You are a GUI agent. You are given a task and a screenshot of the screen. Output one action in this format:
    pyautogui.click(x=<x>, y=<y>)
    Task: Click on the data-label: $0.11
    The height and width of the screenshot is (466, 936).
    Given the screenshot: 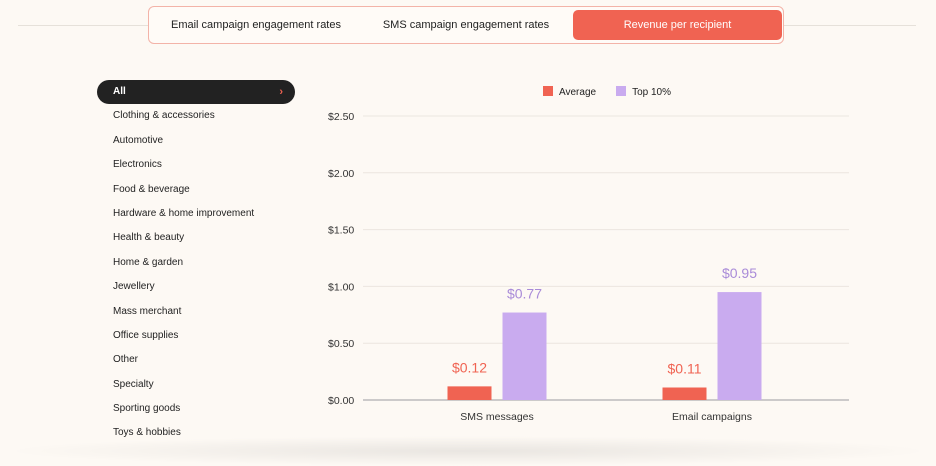 What is the action you would take?
    pyautogui.click(x=685, y=369)
    